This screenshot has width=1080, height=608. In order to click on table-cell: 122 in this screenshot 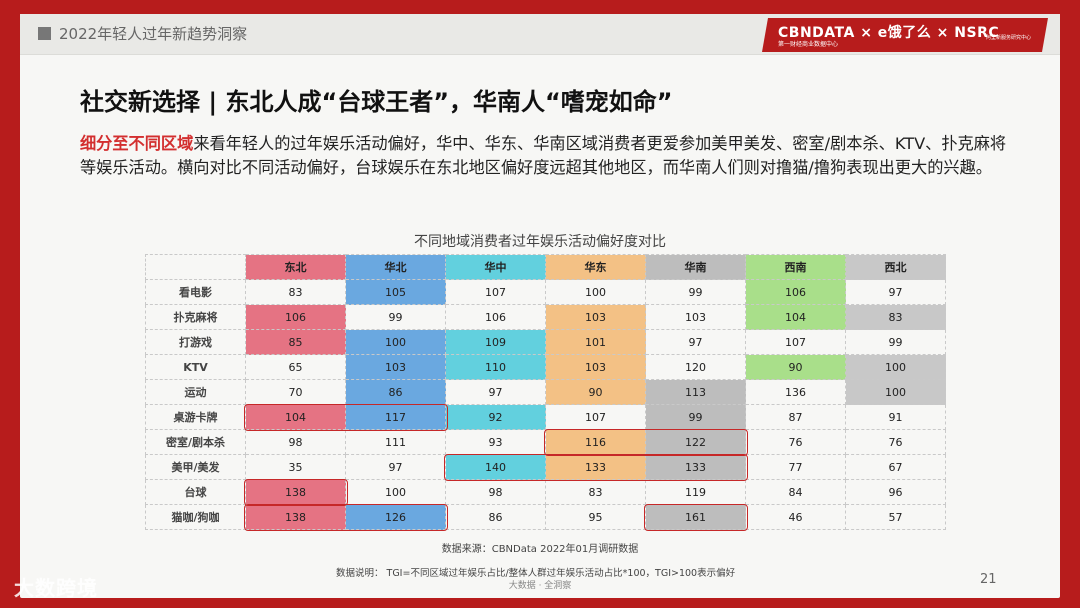, I will do `click(695, 442)`.